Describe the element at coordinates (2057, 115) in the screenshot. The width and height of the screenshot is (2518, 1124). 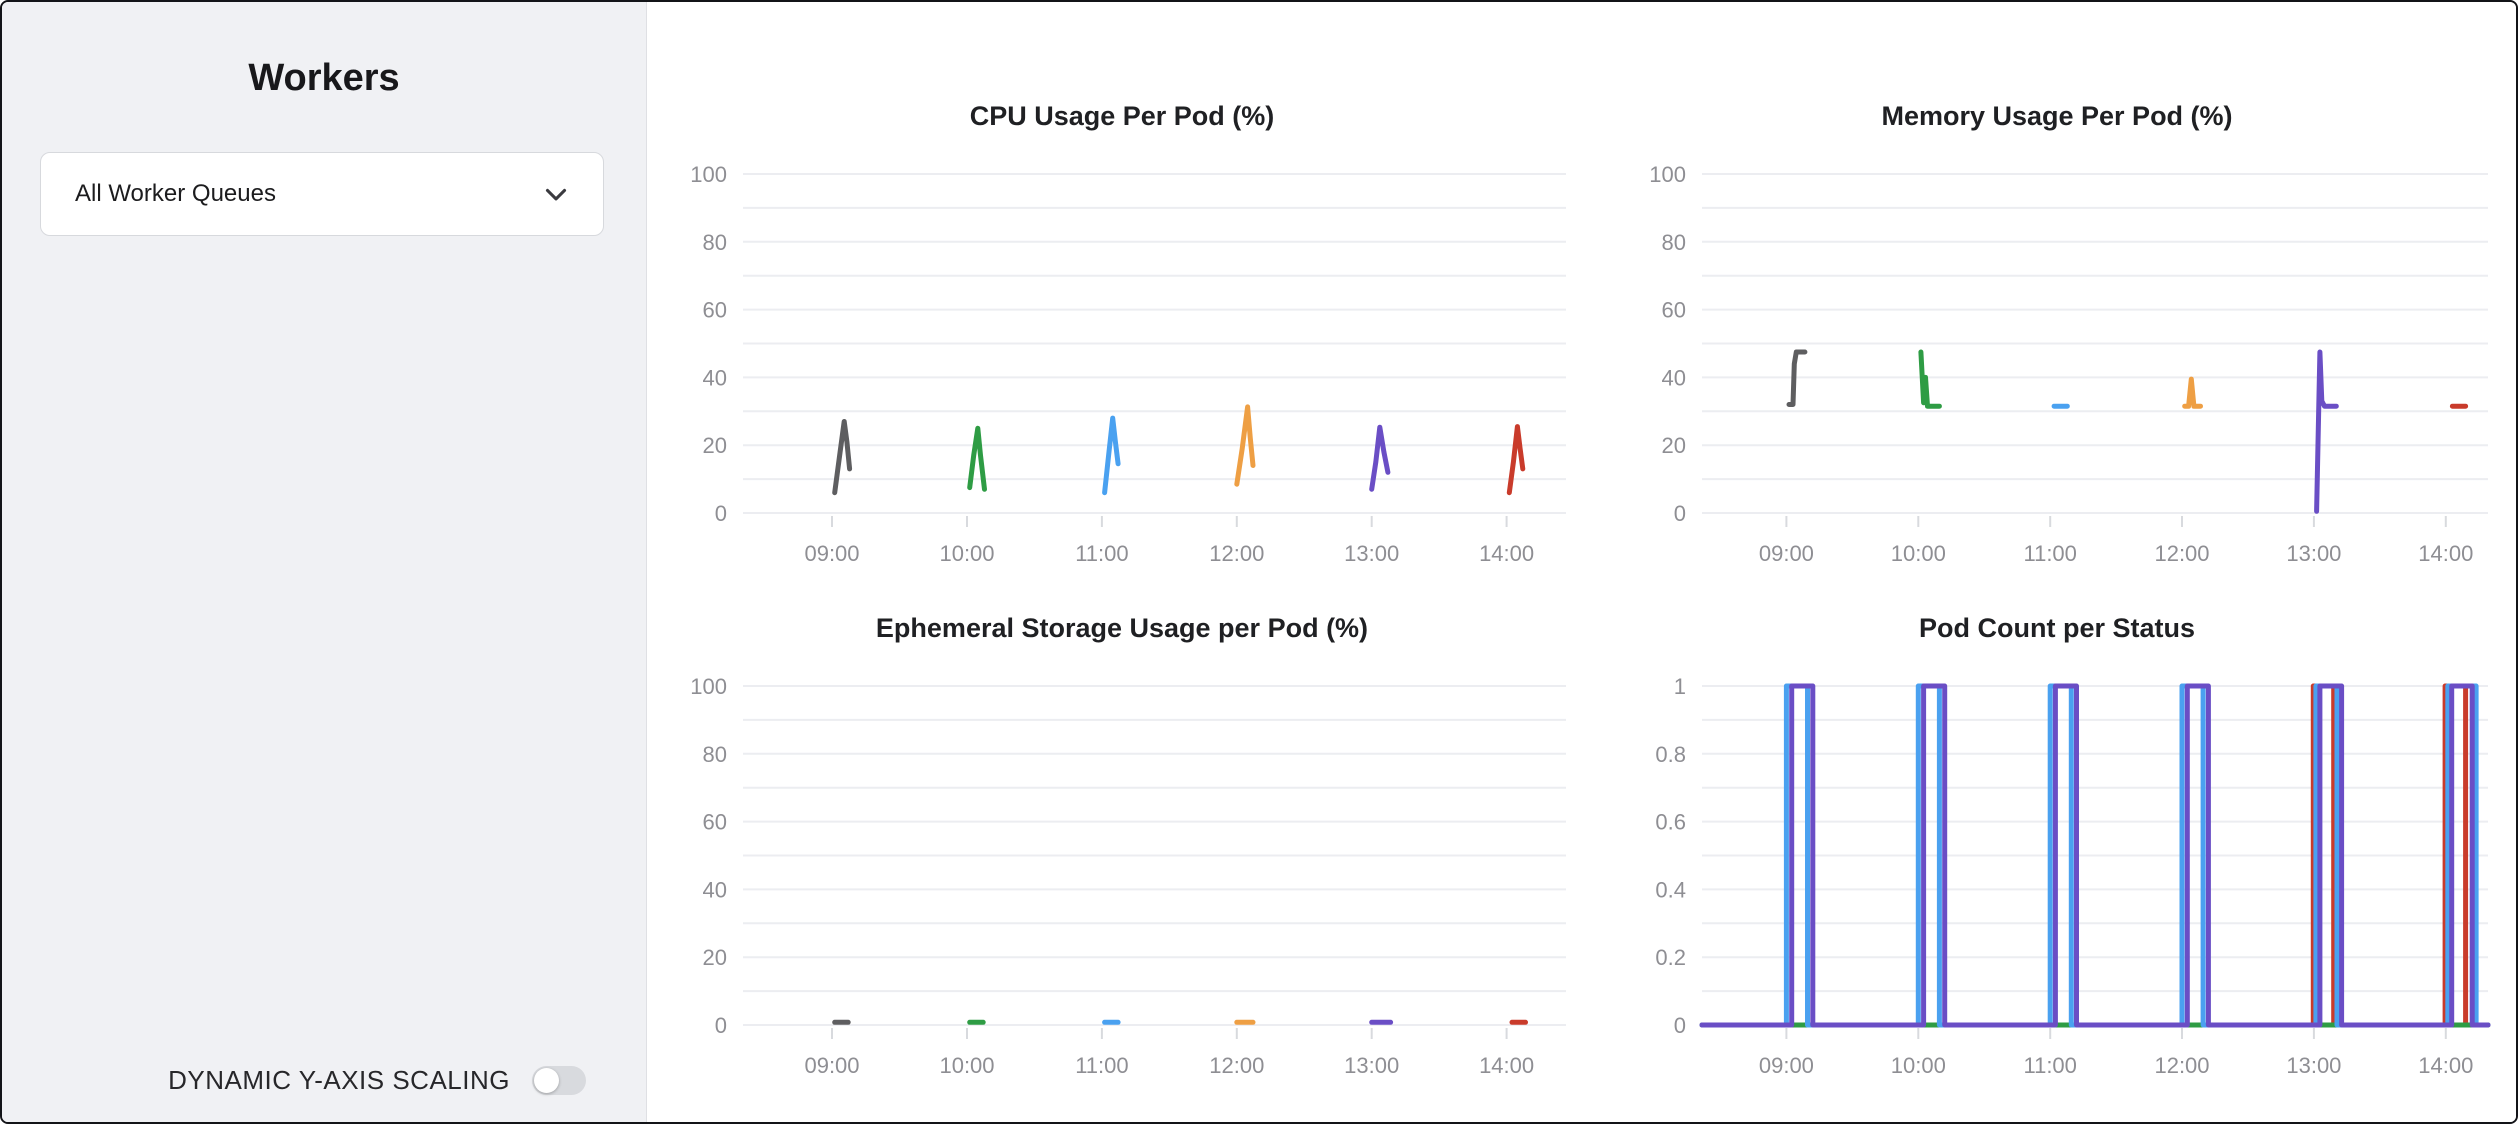
I see `memory-usage-chart-title: Memory Usage Per Pod (%)` at that location.